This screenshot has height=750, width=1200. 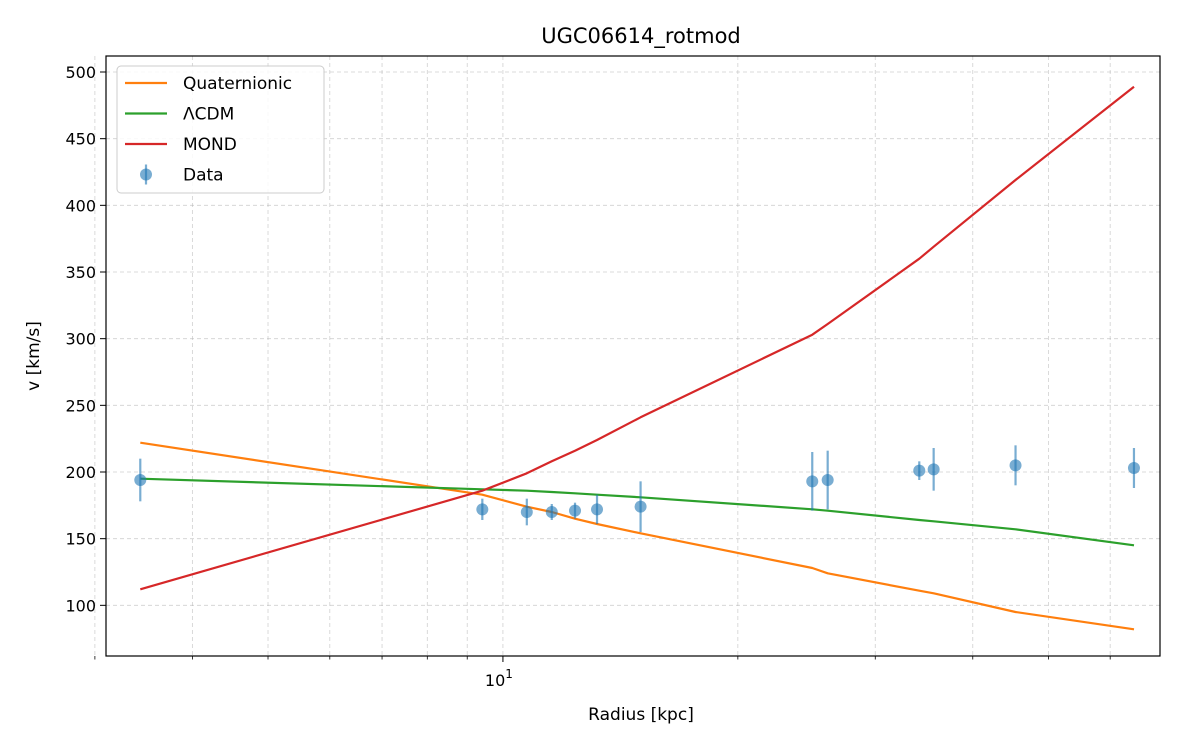 I want to click on legend-label-0: Quaternionic, so click(x=237, y=84).